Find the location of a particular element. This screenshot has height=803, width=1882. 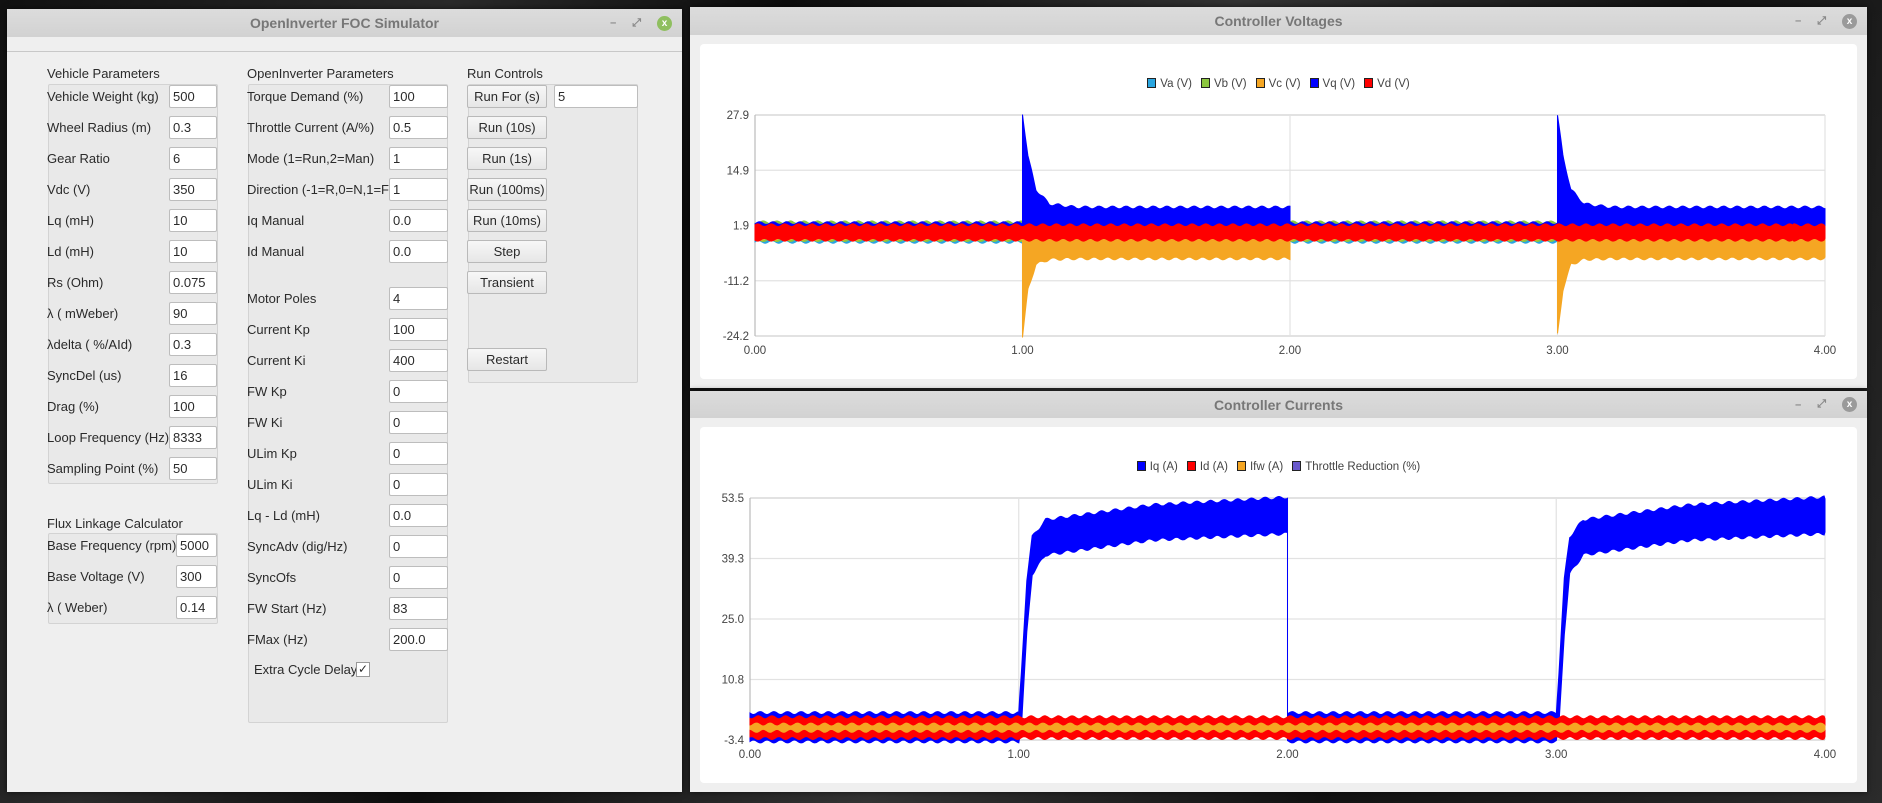

run-for-input: 5 is located at coordinates (596, 96).